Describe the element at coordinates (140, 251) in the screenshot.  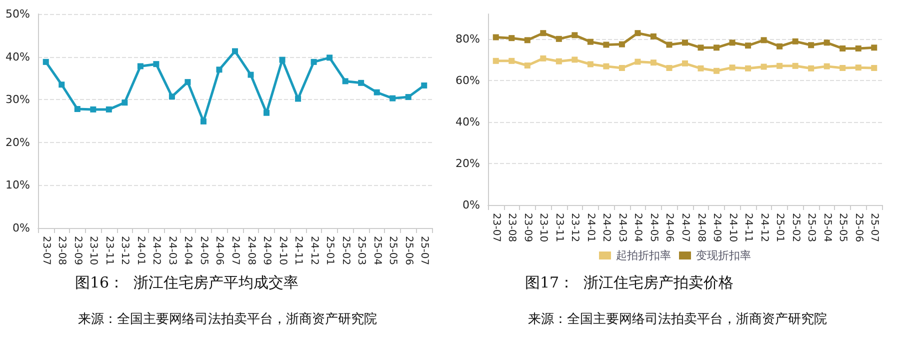
I see `x-tick-label: 24-01` at that location.